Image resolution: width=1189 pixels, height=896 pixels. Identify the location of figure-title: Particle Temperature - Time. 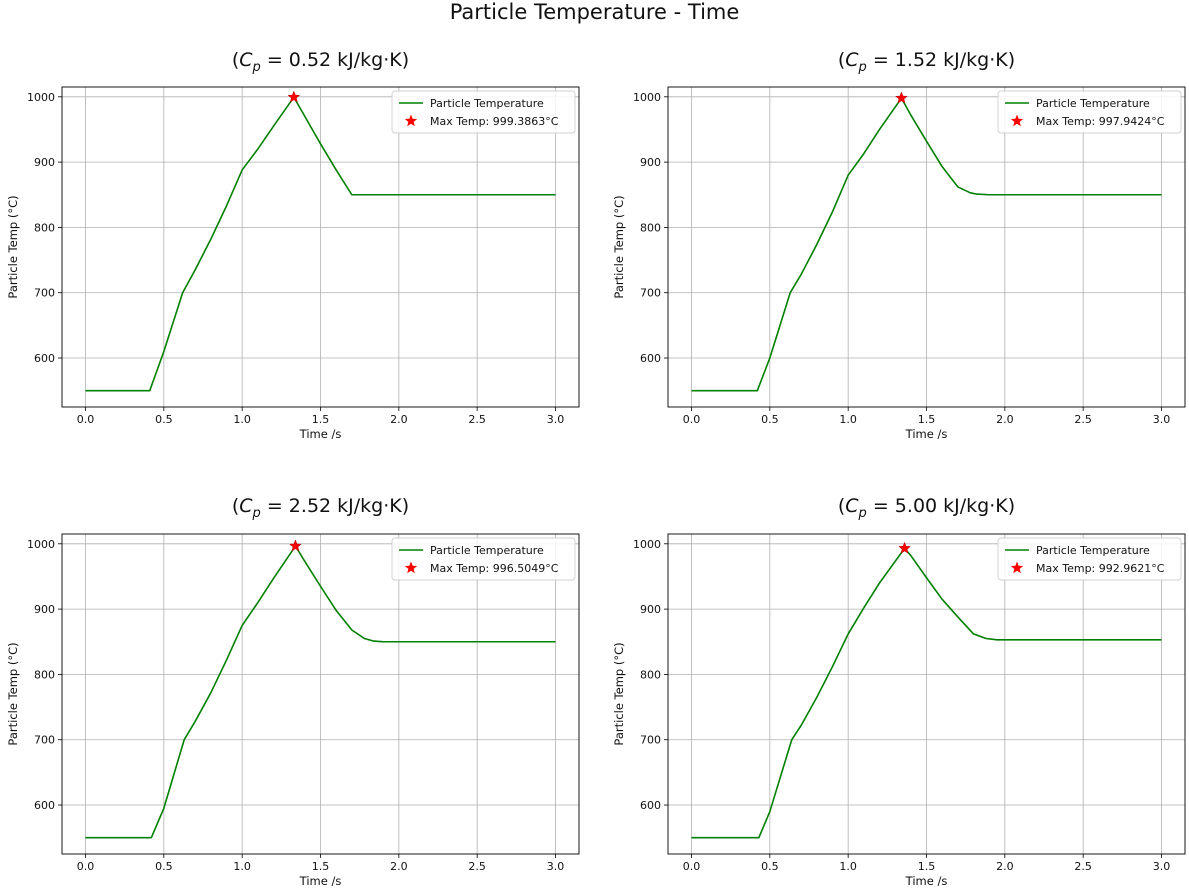
(594, 12).